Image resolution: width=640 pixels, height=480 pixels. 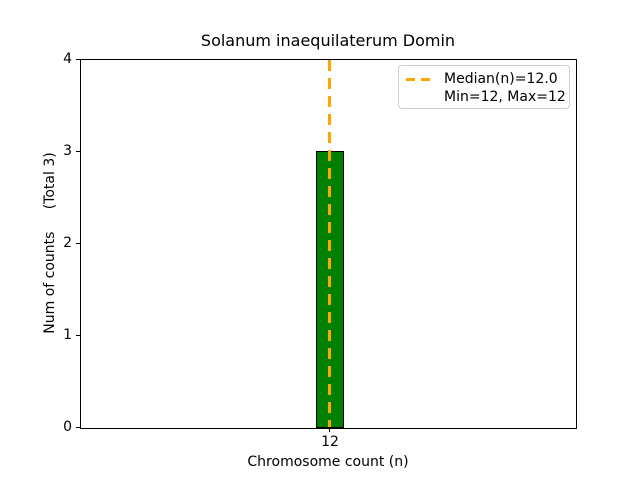 I want to click on ytick-label-0: 0, so click(x=67, y=427).